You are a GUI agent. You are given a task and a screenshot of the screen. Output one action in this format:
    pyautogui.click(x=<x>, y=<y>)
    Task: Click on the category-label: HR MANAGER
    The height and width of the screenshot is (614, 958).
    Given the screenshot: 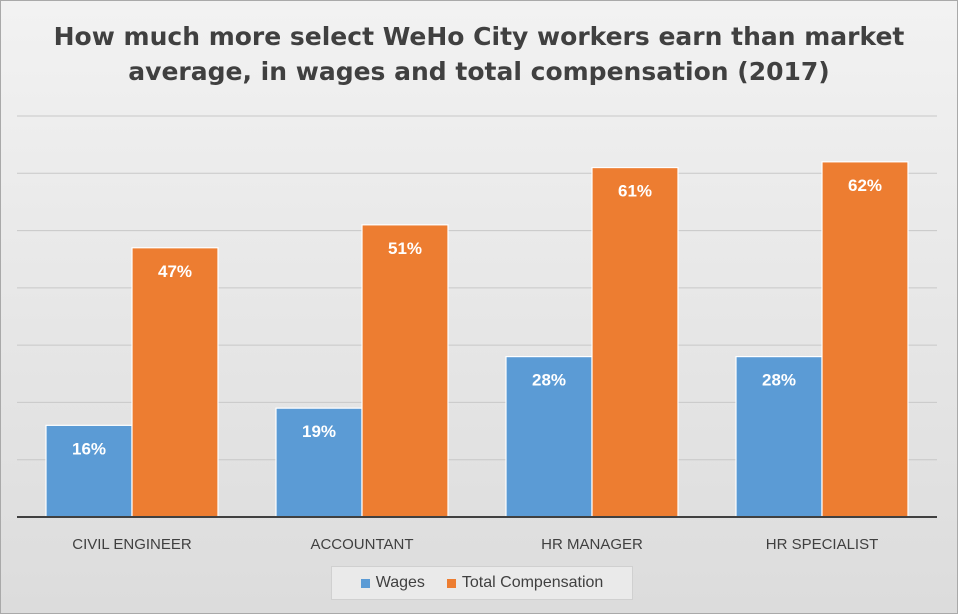 What is the action you would take?
    pyautogui.click(x=592, y=544)
    